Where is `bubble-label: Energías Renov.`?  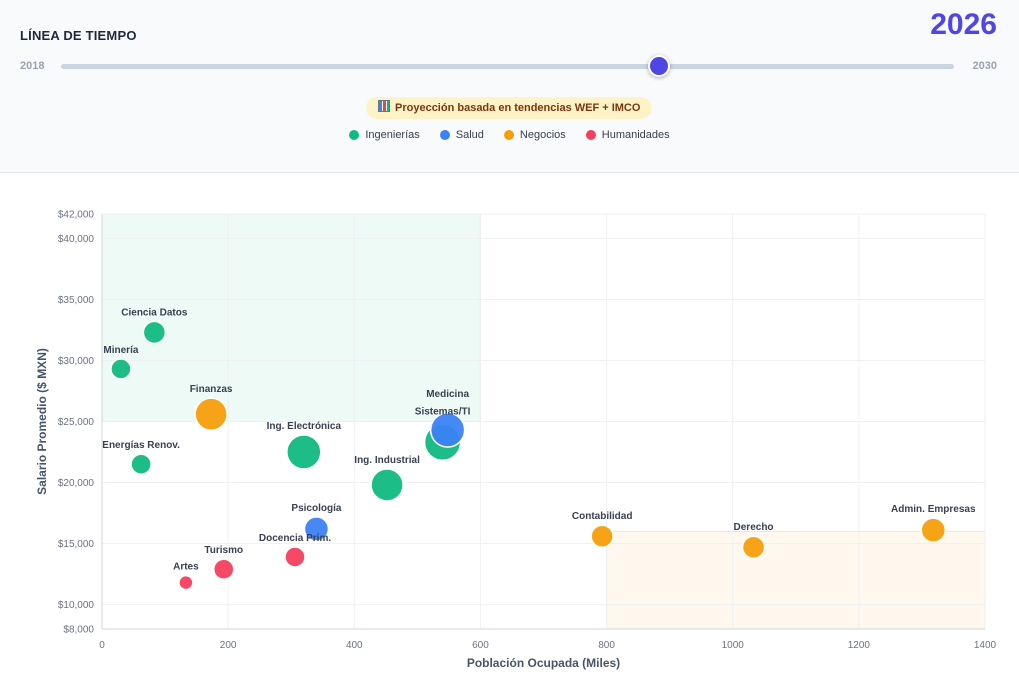
bubble-label: Energías Renov. is located at coordinates (141, 445).